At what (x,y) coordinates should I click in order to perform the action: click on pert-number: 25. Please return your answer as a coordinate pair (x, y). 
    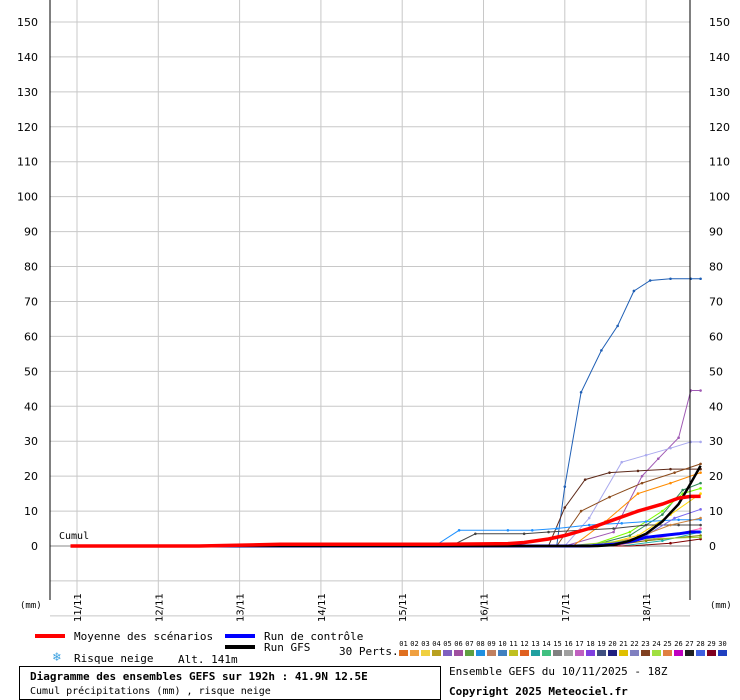
    Looking at the image, I should click on (667, 644).